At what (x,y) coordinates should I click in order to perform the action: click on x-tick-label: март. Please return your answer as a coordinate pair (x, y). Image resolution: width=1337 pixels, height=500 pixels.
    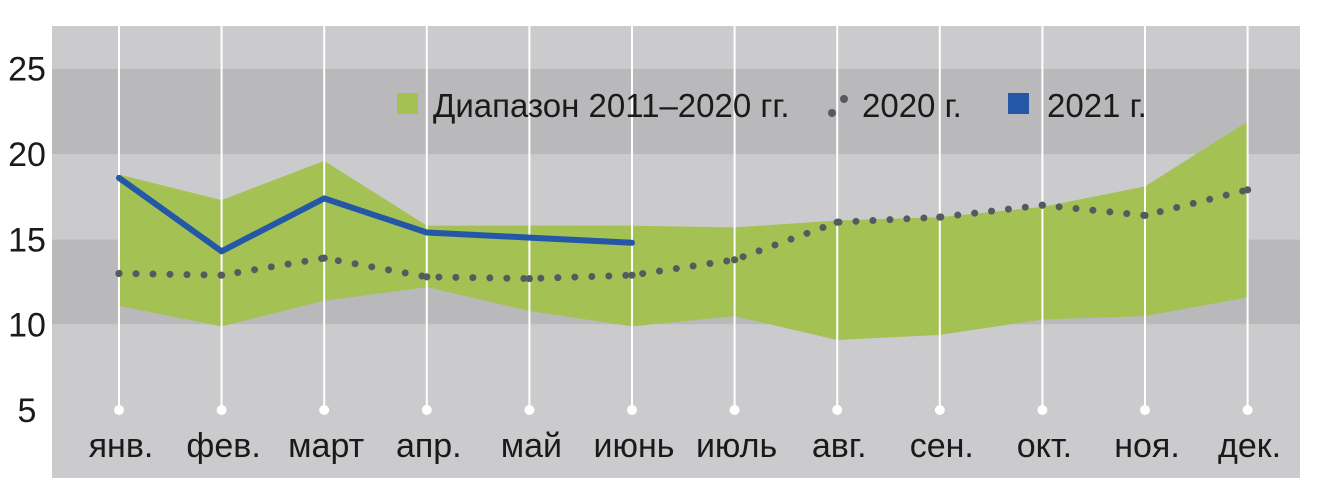
    Looking at the image, I should click on (326, 446).